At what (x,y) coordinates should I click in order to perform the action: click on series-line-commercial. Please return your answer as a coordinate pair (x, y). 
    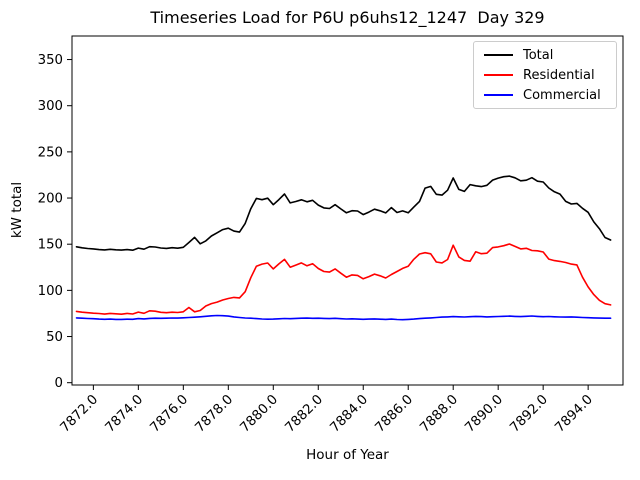
    Looking at the image, I should click on (343, 317).